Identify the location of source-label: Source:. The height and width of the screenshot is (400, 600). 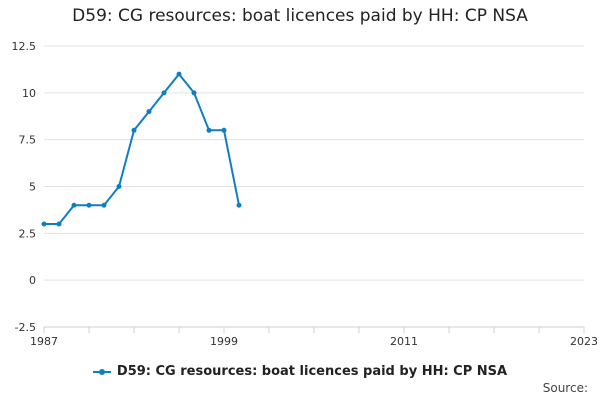
(565, 388).